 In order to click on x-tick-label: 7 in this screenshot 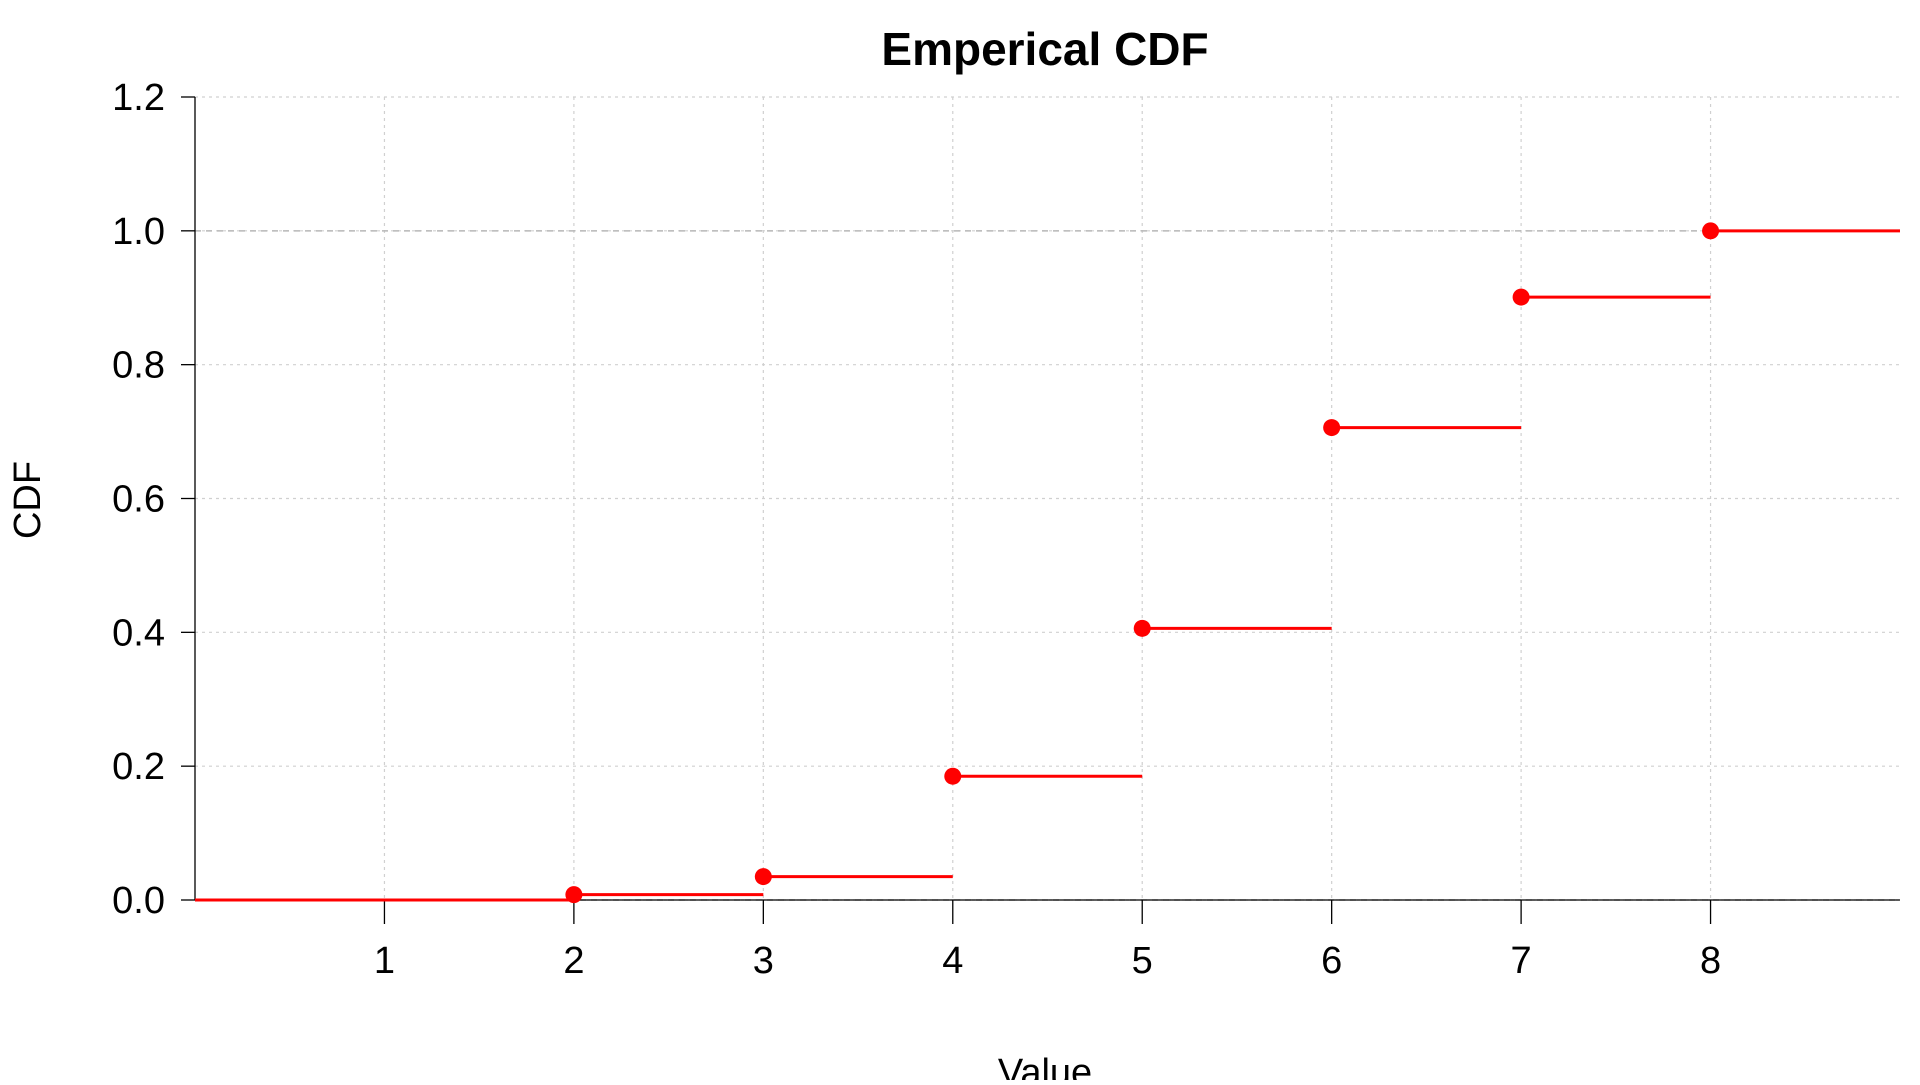, I will do `click(1521, 961)`.